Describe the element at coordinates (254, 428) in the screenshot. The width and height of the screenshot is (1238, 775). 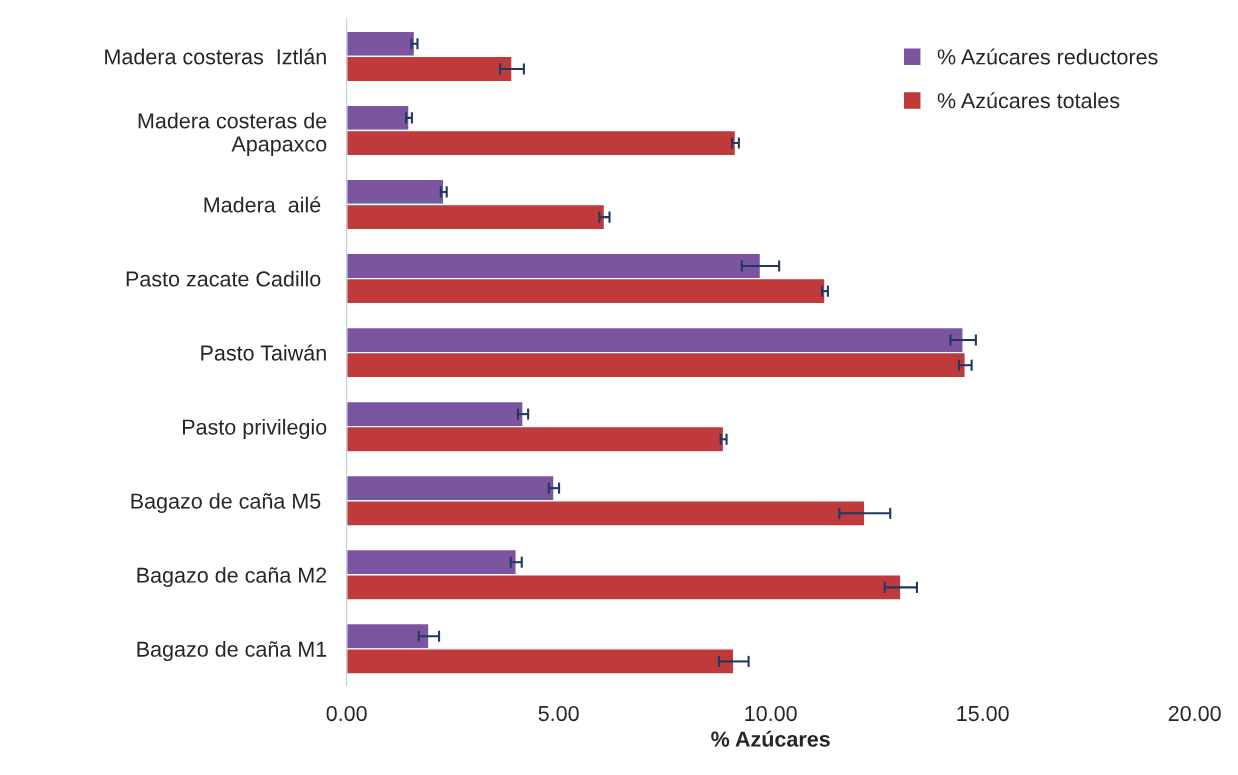
I see `y-tick-label: Pasto privilegio` at that location.